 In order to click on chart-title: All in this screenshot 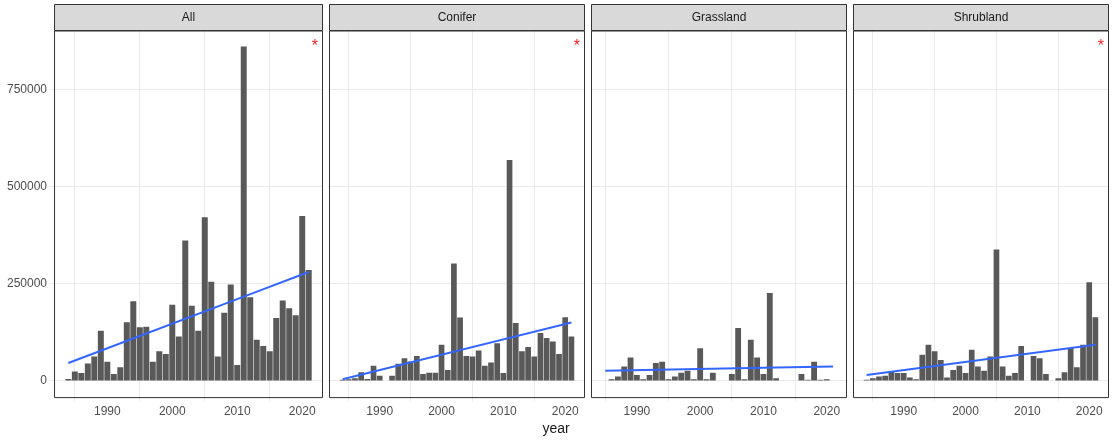, I will do `click(188, 16)`.